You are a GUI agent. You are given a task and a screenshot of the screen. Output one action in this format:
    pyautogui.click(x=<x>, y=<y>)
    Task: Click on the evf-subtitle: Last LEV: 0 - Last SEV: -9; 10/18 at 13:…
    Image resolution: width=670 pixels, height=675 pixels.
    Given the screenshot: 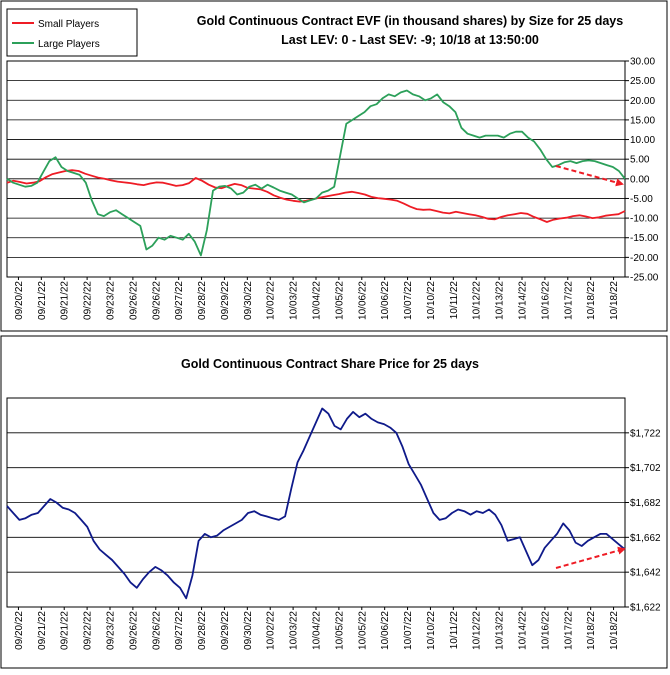 What is the action you would take?
    pyautogui.click(x=410, y=40)
    